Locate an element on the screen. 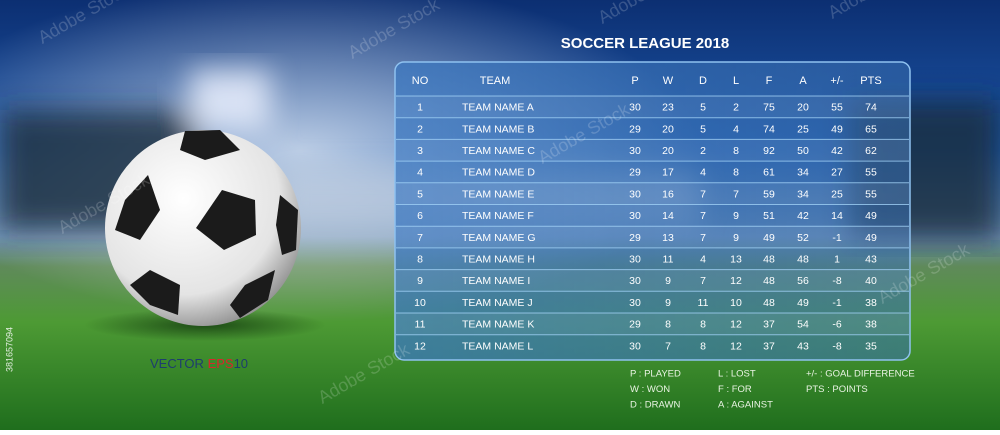  caption-version: 10 is located at coordinates (241, 363).